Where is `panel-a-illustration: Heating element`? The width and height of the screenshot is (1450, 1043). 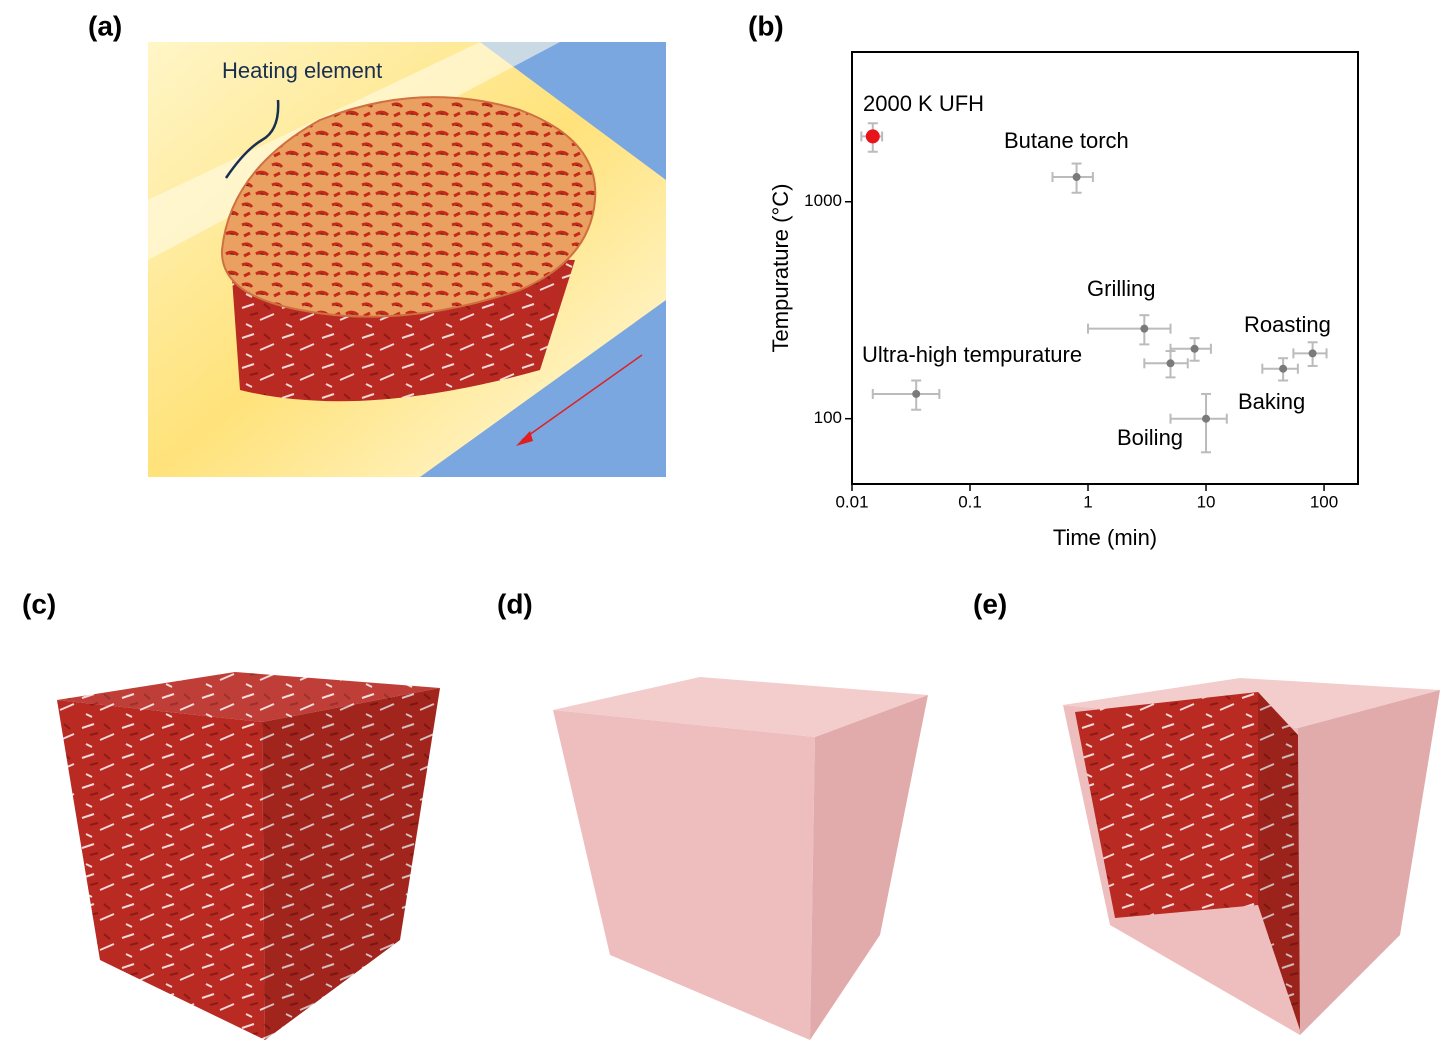 panel-a-illustration: Heating element is located at coordinates (407, 259).